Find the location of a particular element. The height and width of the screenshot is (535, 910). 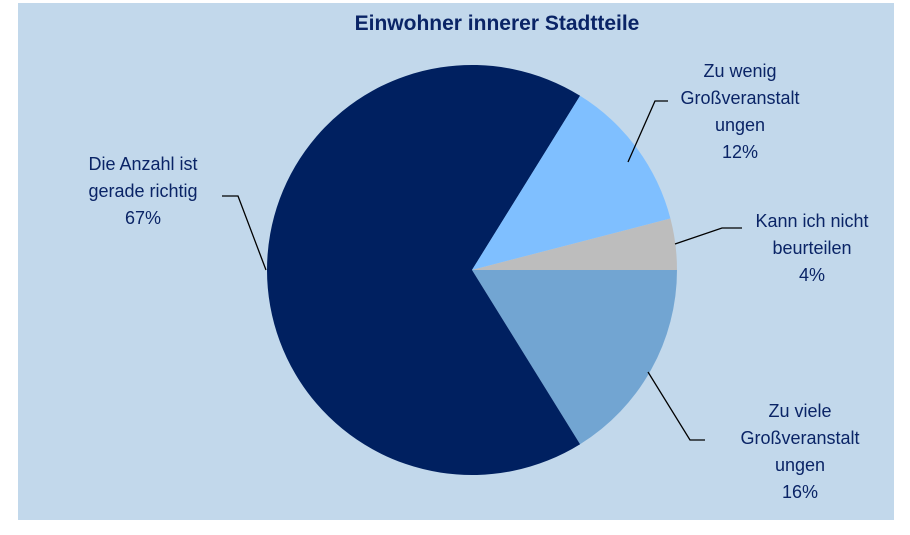

value-label: 16% is located at coordinates (800, 492).